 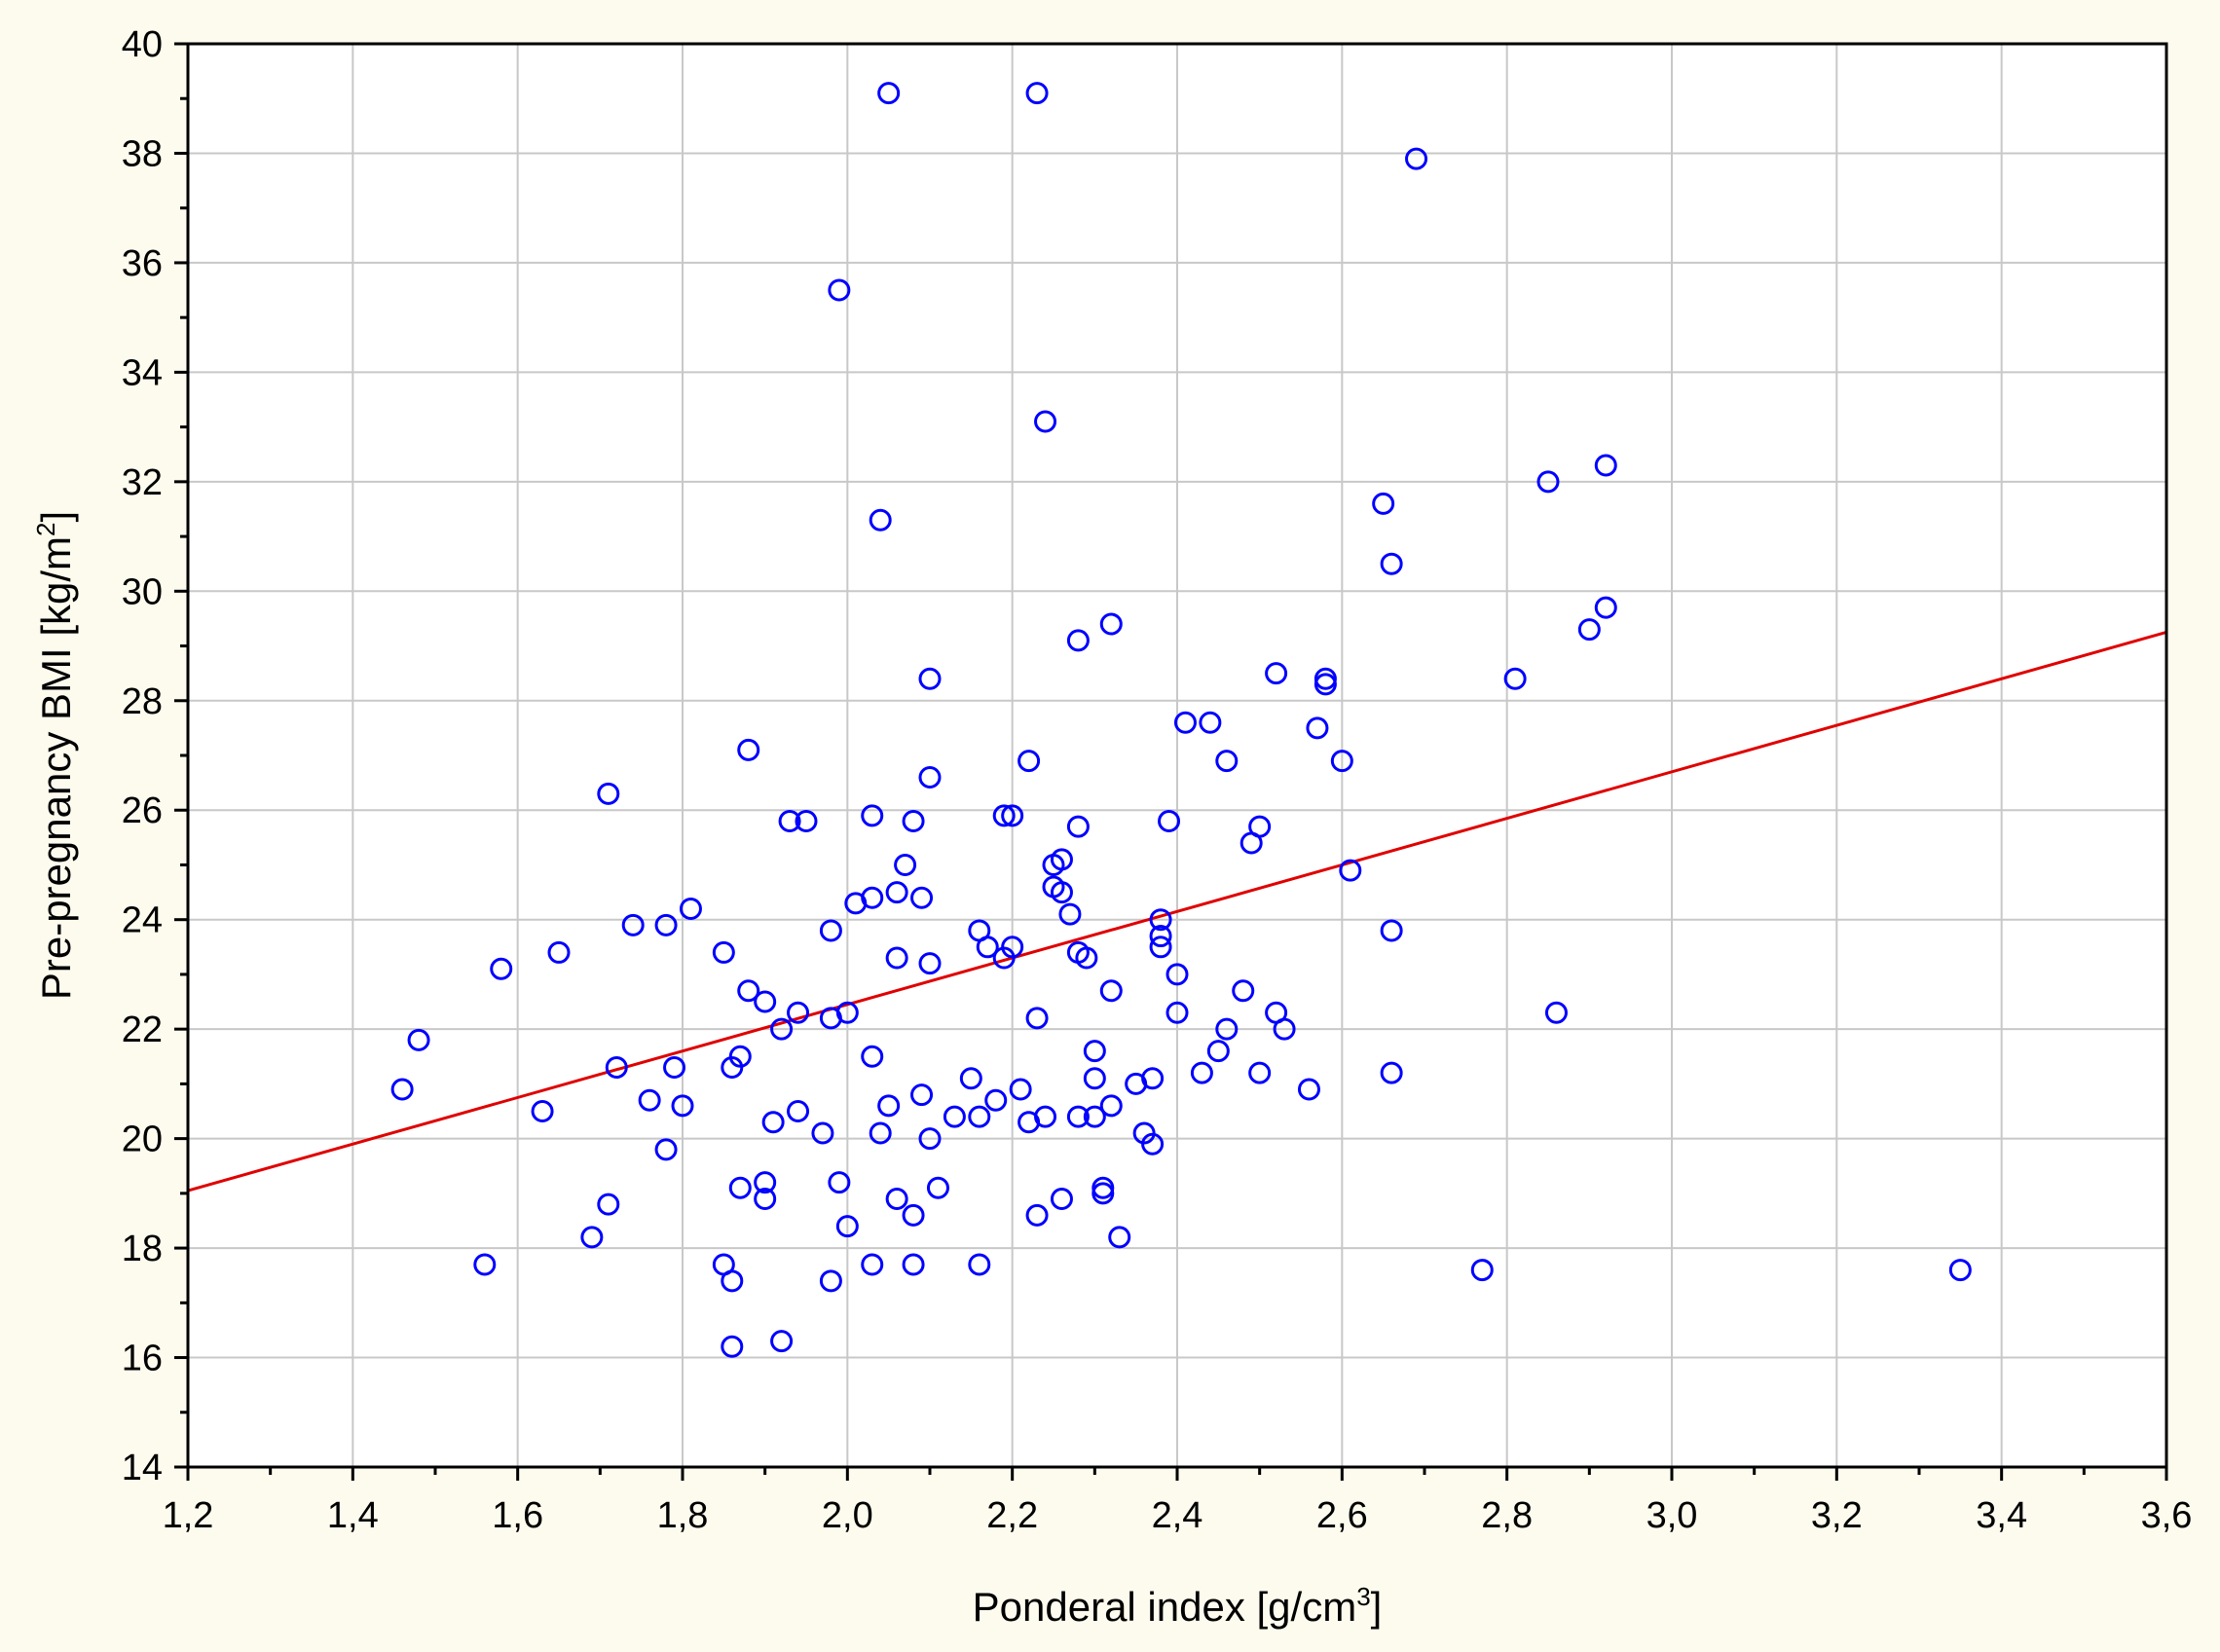 What do you see at coordinates (1507, 1515) in the screenshot?
I see `x-tick-label: 2,8` at bounding box center [1507, 1515].